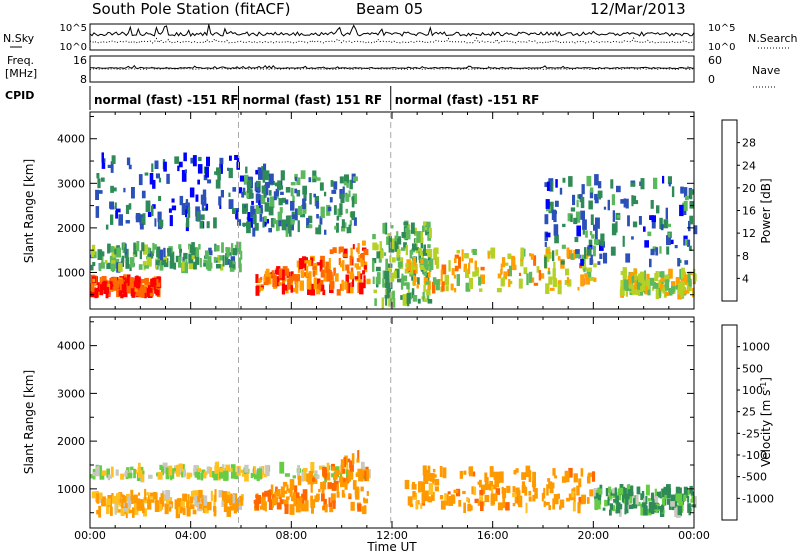 This screenshot has width=800, height=554. I want to click on colorbar-tick-label: 500, so click(752, 368).